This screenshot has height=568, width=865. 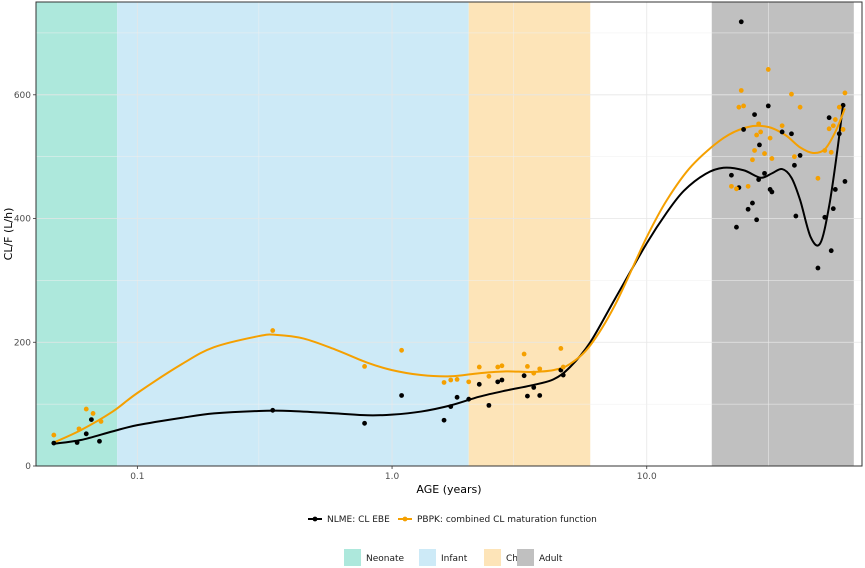 What do you see at coordinates (25, 281) in the screenshot?
I see `y-axis-ticks: 0 200 400 600` at bounding box center [25, 281].